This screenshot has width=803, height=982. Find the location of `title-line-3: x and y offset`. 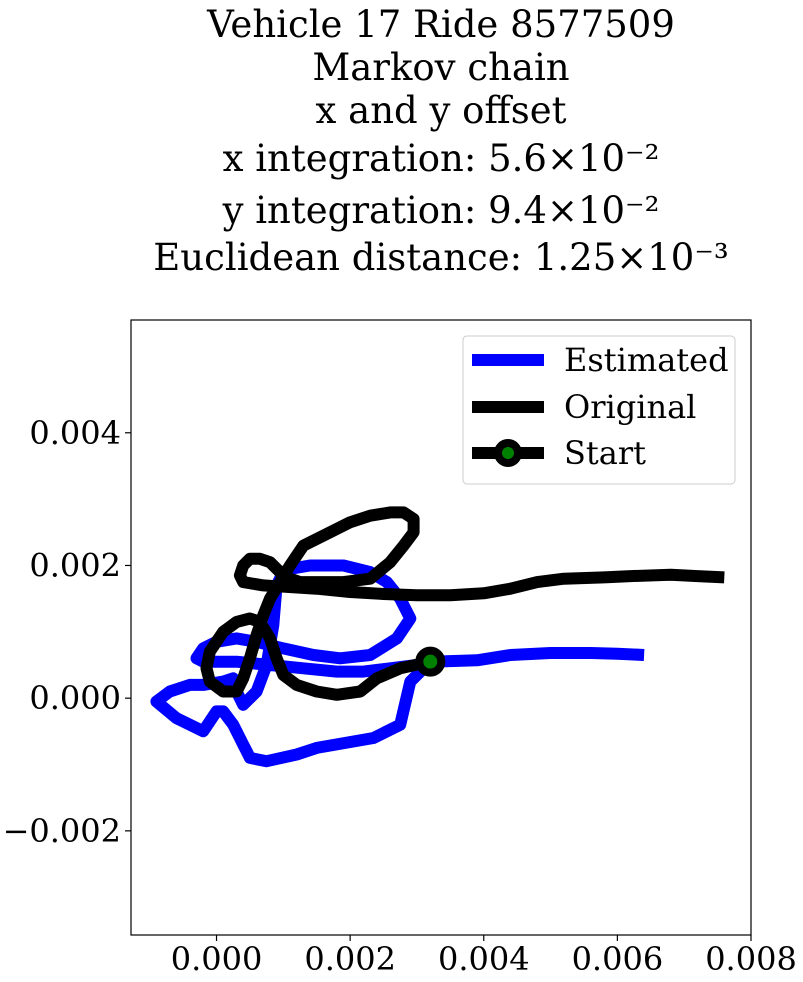

title-line-3: x and y offset is located at coordinates (441, 110).